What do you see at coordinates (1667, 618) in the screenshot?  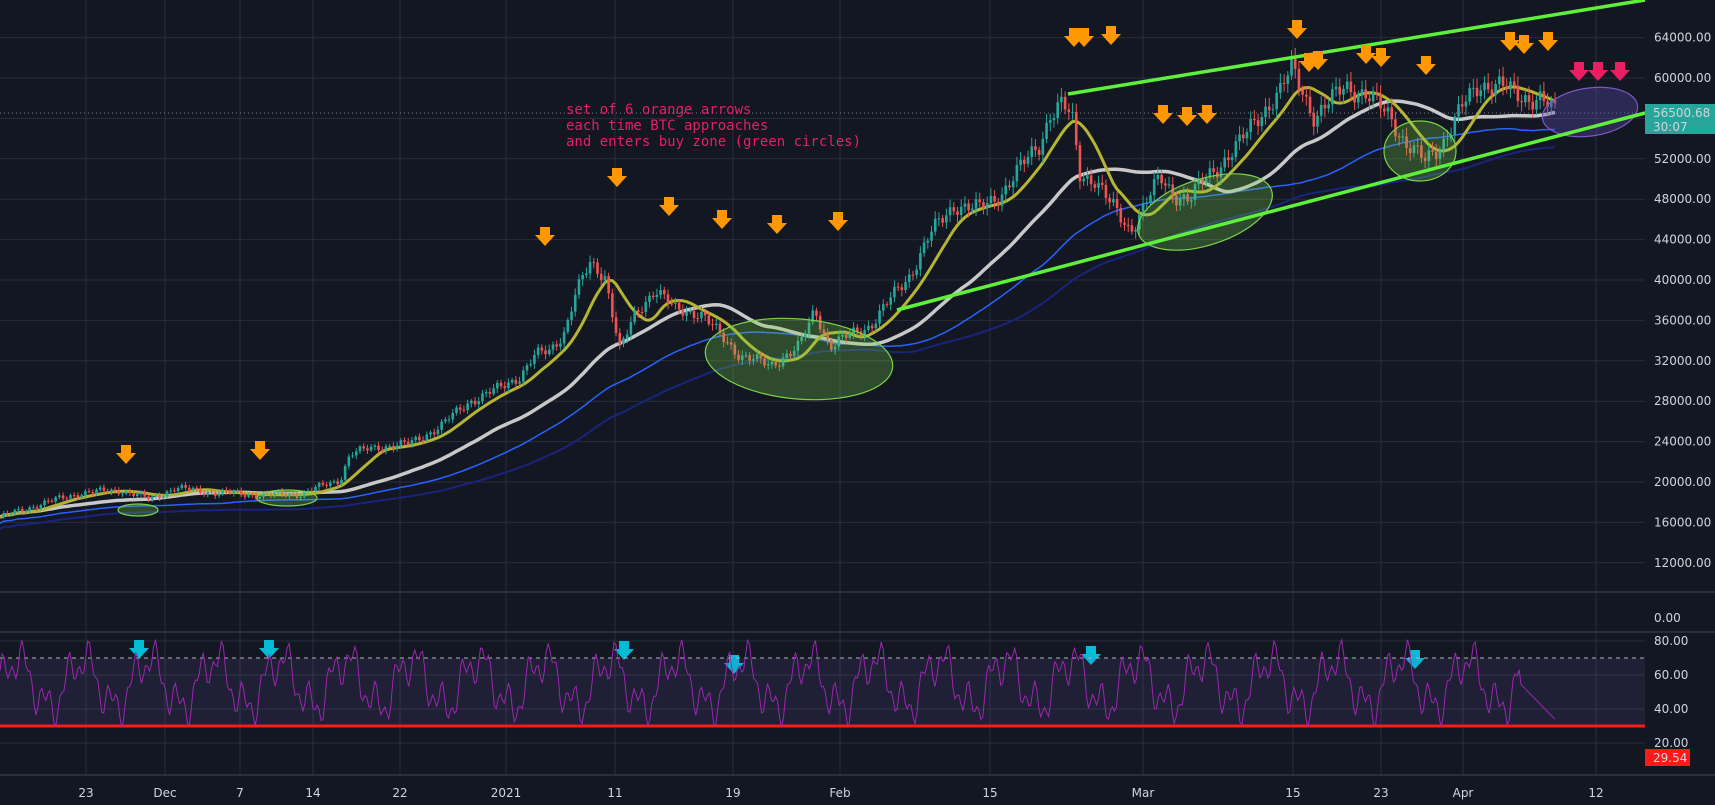 I see `mid-tick-label-0: 0.00` at bounding box center [1667, 618].